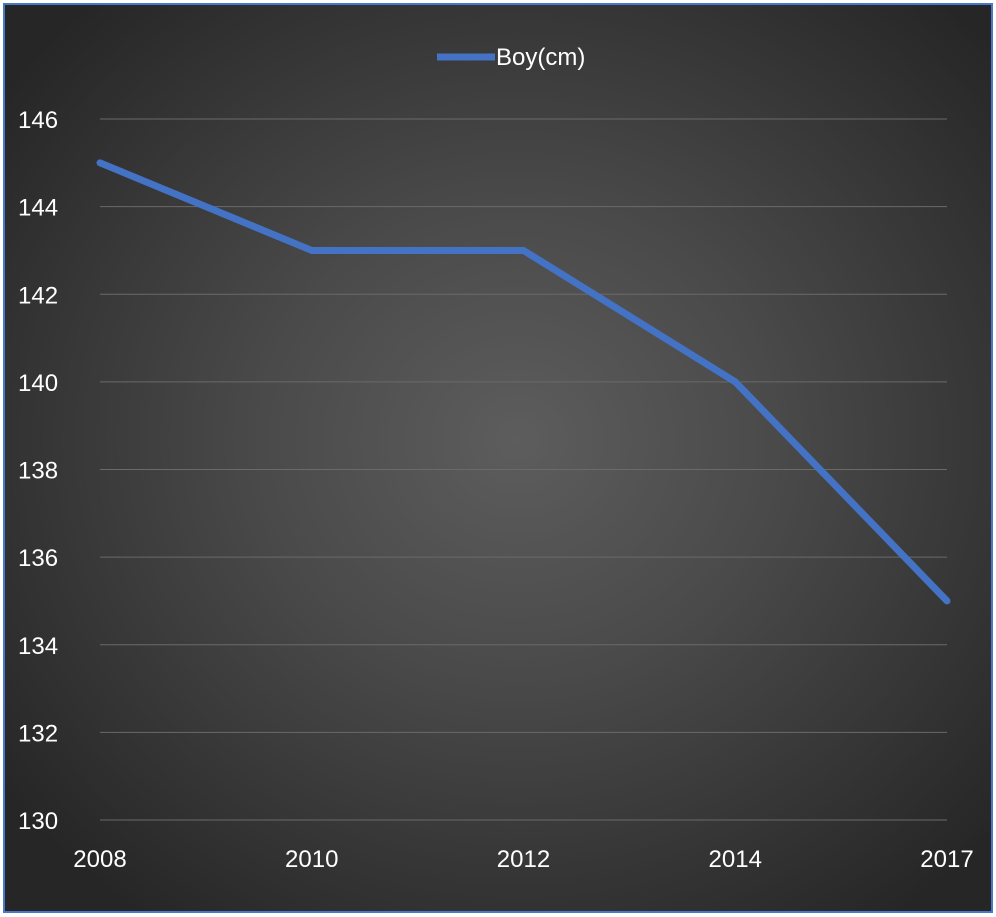 The width and height of the screenshot is (996, 917). I want to click on y-axis: 130 132 134 136 138 140 142 144 146, so click(38, 471).